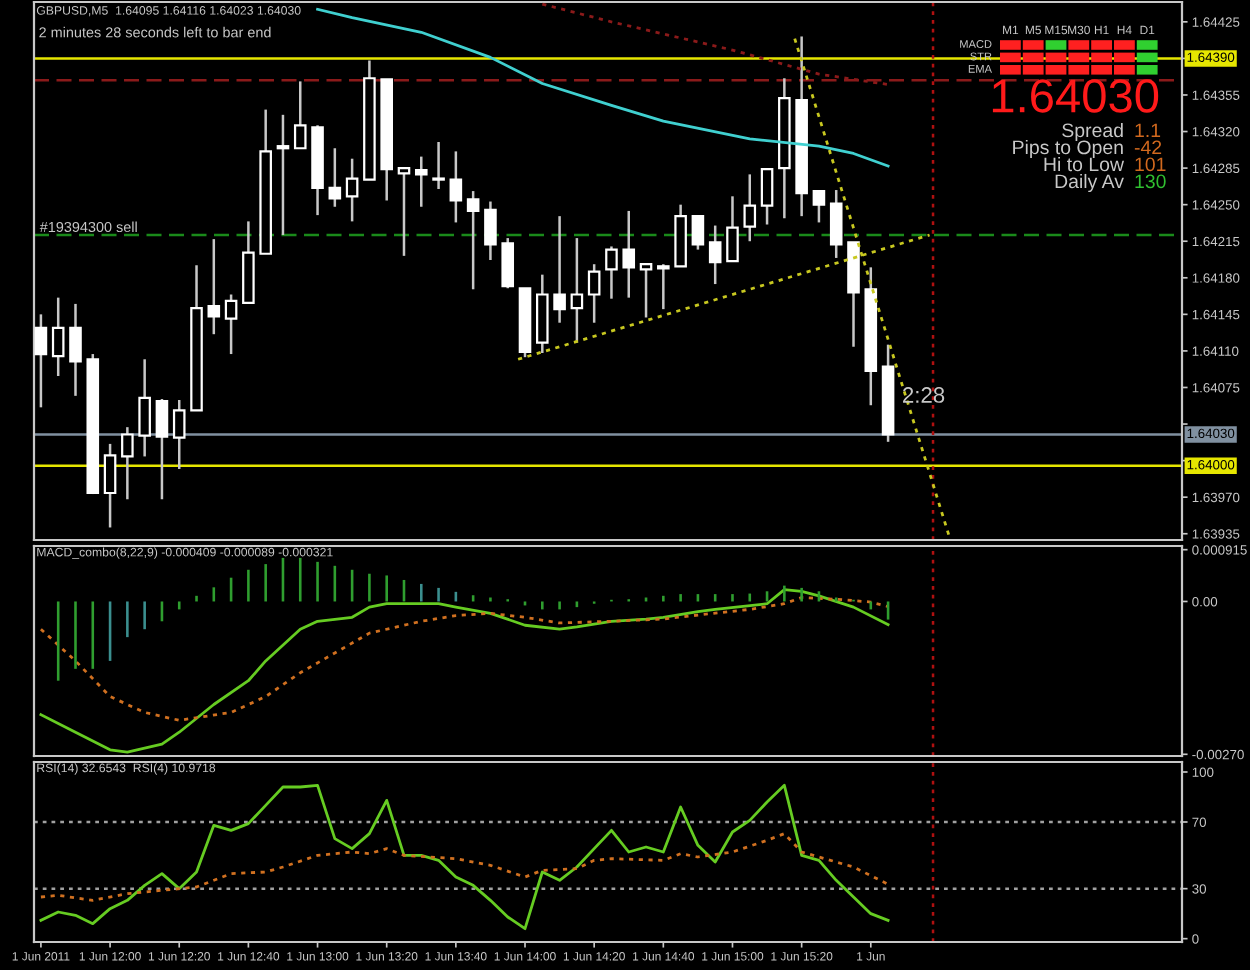 The image size is (1250, 970). I want to click on annotation: 1.64030, so click(1075, 96).